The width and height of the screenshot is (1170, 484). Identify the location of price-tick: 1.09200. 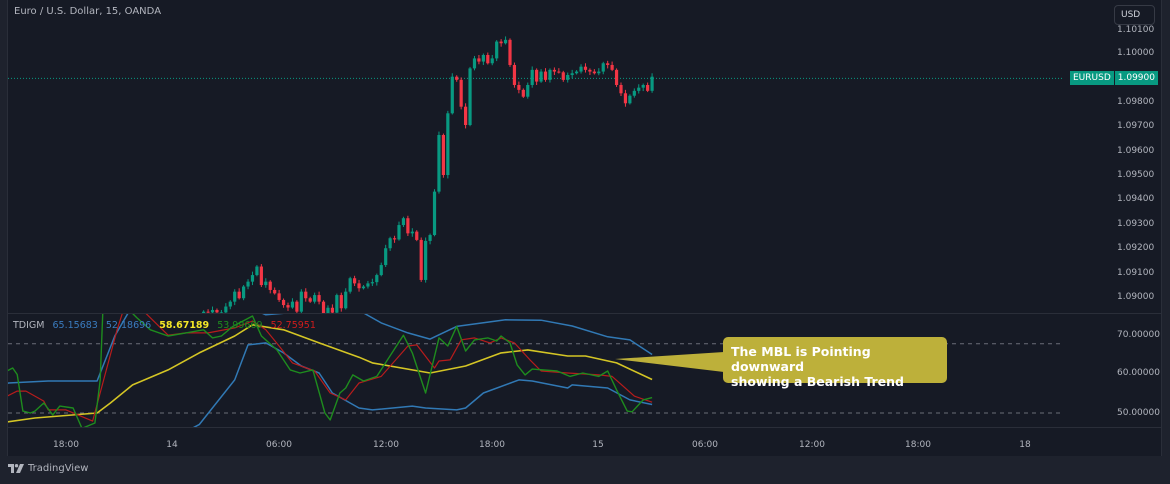
(1136, 248).